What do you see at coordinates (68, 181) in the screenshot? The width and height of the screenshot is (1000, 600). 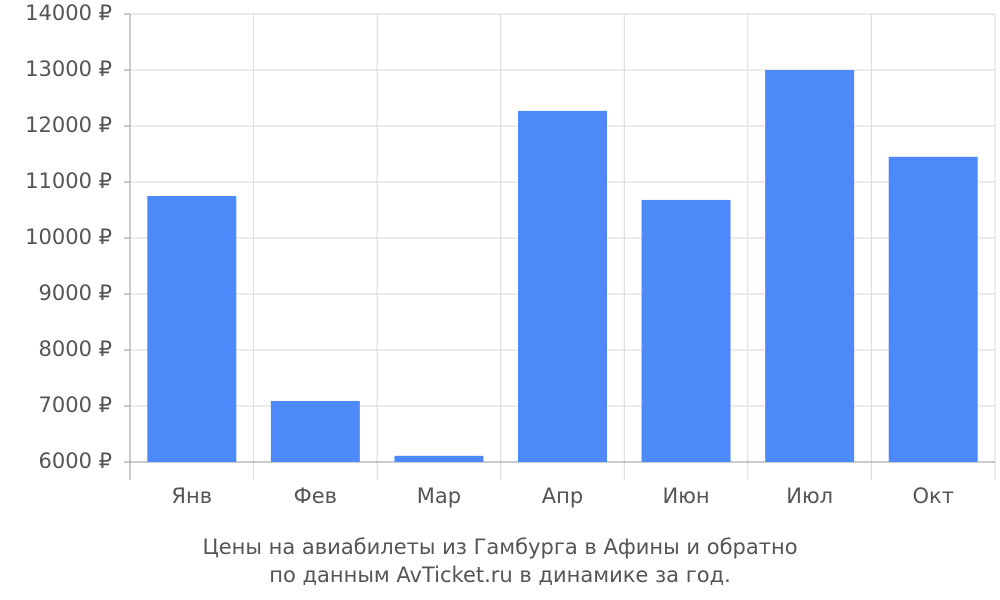 I see `y-tick-label: 11000 ₽` at bounding box center [68, 181].